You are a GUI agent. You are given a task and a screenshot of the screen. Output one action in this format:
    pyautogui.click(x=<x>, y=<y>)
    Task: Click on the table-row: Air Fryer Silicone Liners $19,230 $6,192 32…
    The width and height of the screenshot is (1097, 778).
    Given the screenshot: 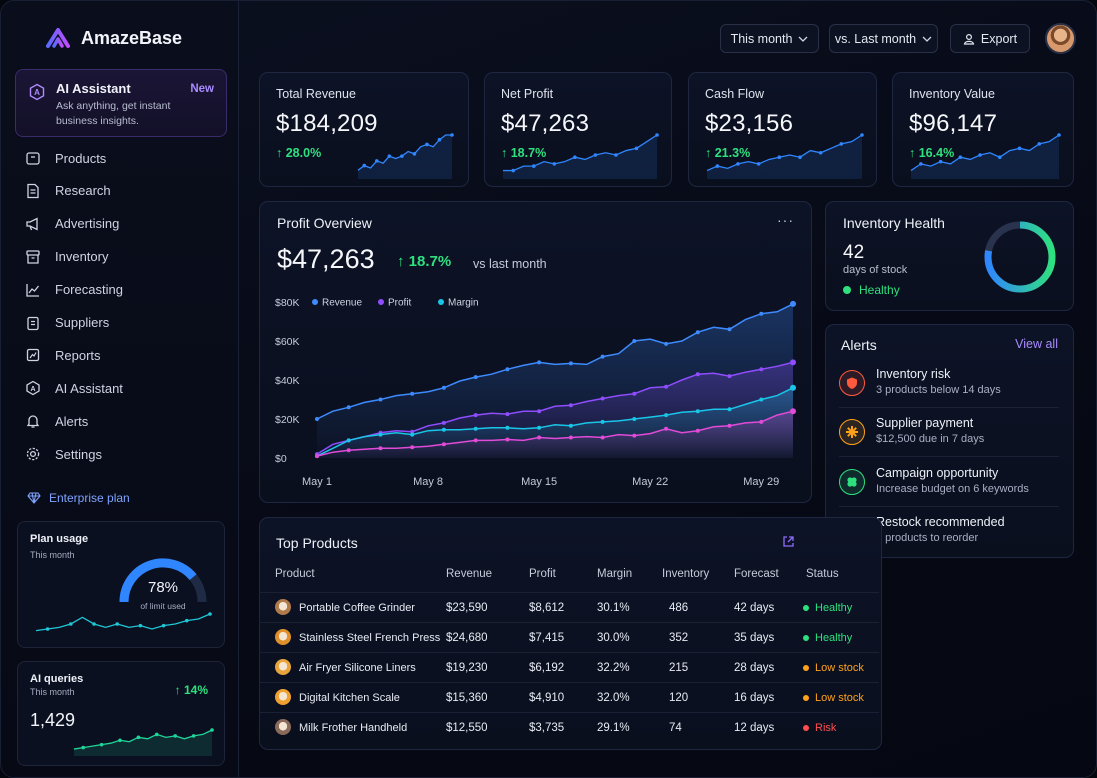 What is the action you would take?
    pyautogui.click(x=569, y=667)
    